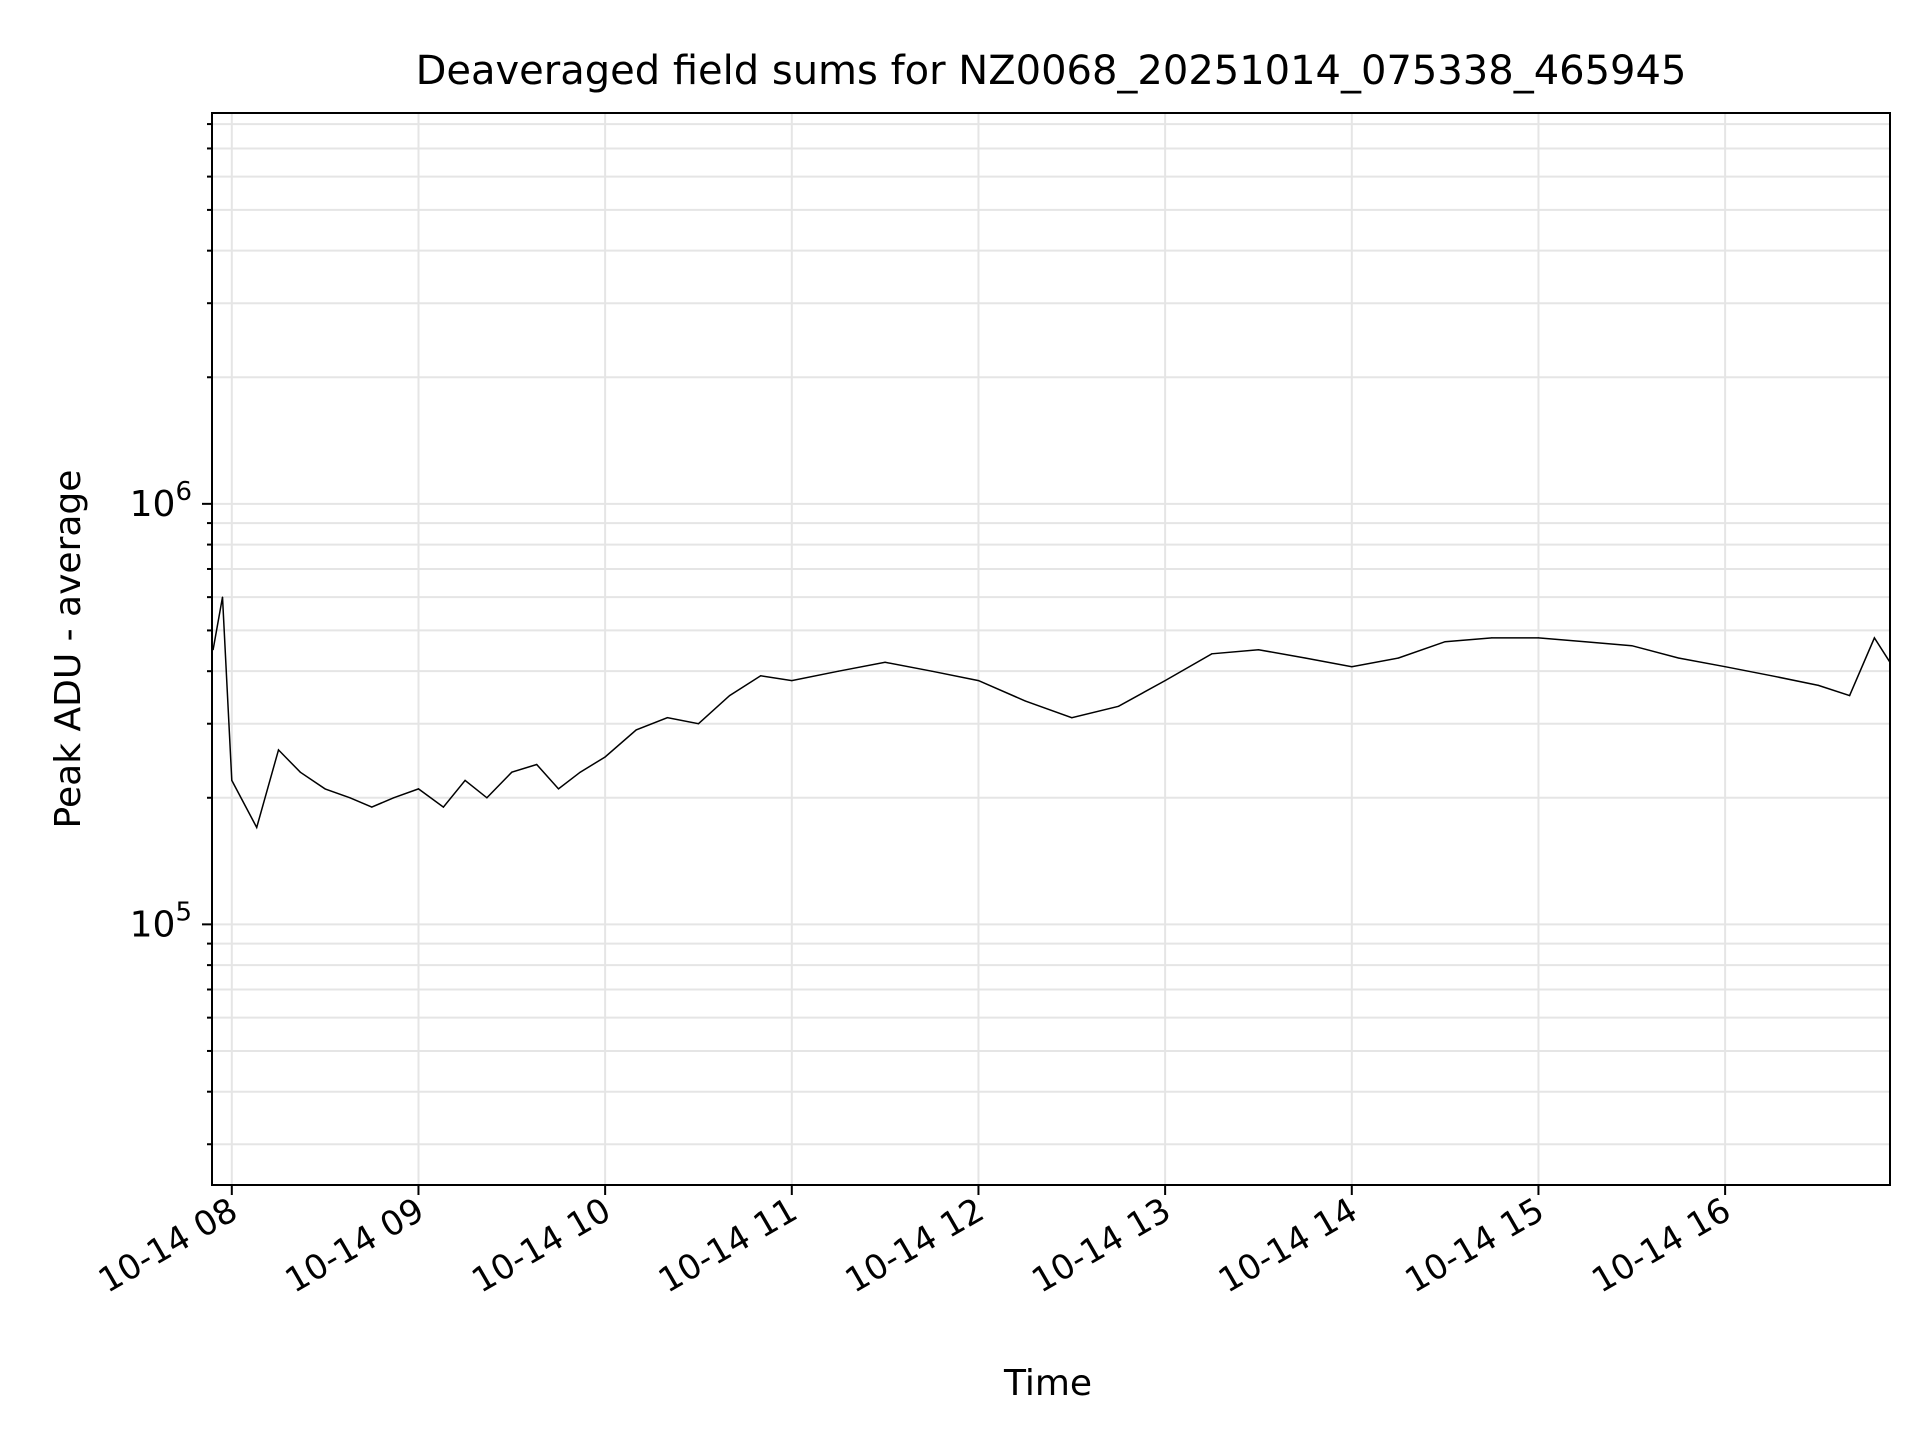 The width and height of the screenshot is (1920, 1445). Describe the element at coordinates (183, 912) in the screenshot. I see `y-tick-label-exponent: 5` at that location.